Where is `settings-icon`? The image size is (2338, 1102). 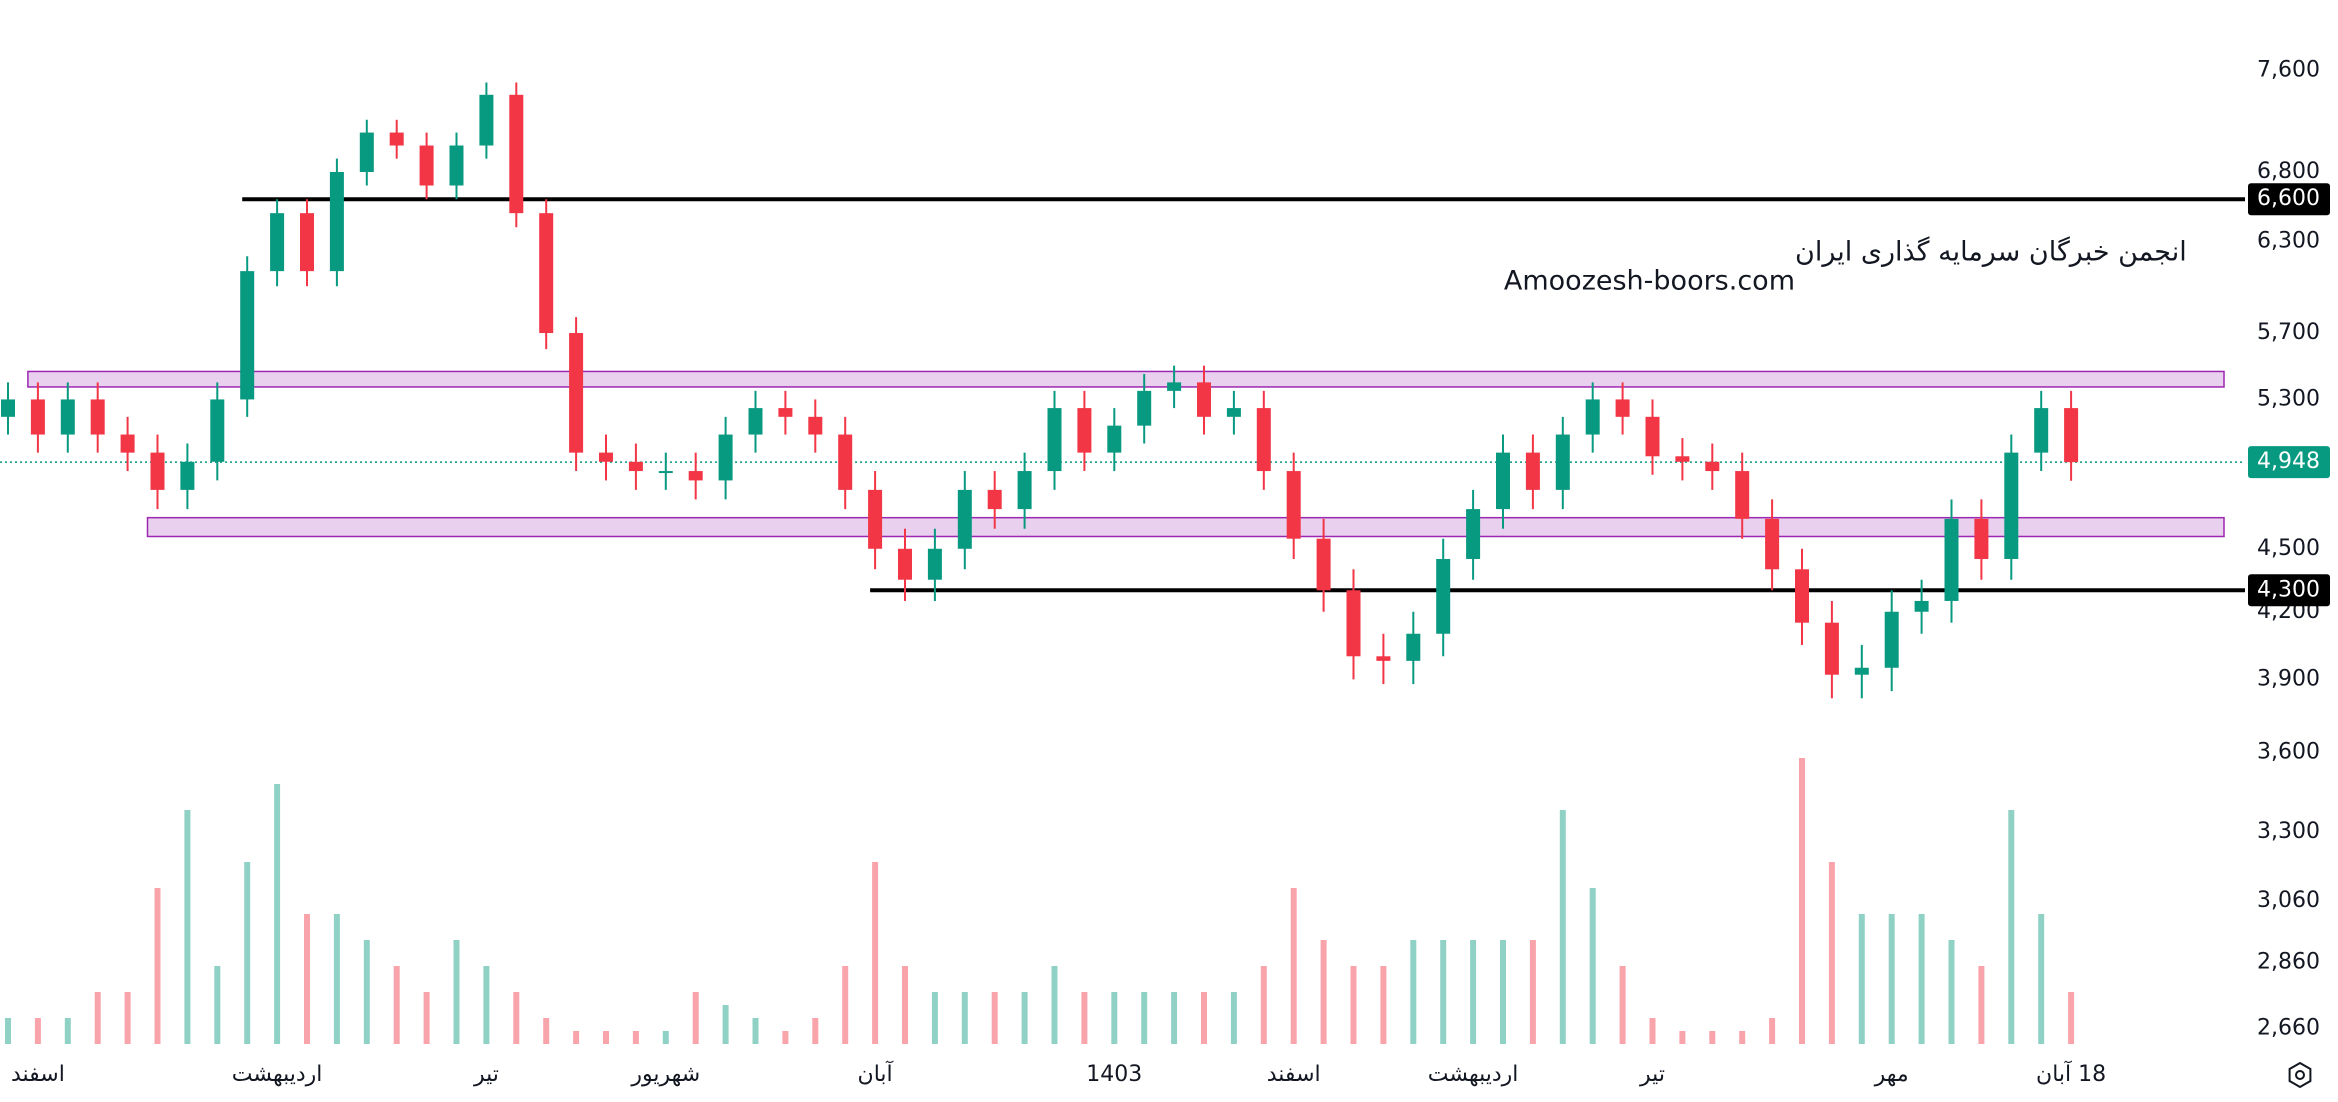
settings-icon is located at coordinates (2300, 1075).